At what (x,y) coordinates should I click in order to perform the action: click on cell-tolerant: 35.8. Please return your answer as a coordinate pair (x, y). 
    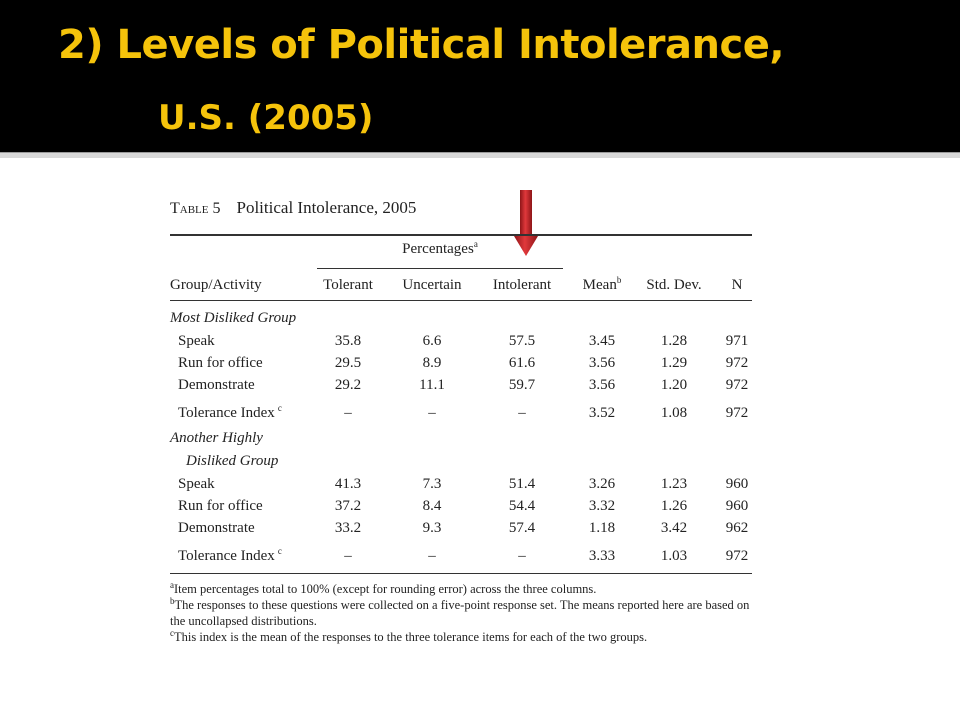
    Looking at the image, I should click on (348, 341).